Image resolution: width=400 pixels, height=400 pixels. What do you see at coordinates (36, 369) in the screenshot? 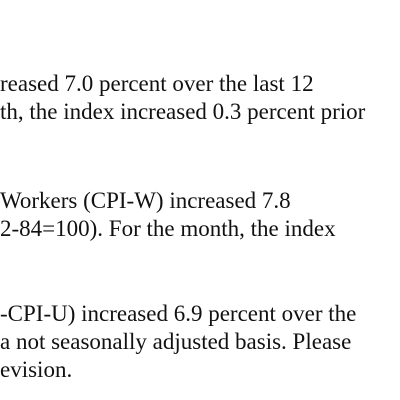
I see `paragraph-3-line-3: evision.` at bounding box center [36, 369].